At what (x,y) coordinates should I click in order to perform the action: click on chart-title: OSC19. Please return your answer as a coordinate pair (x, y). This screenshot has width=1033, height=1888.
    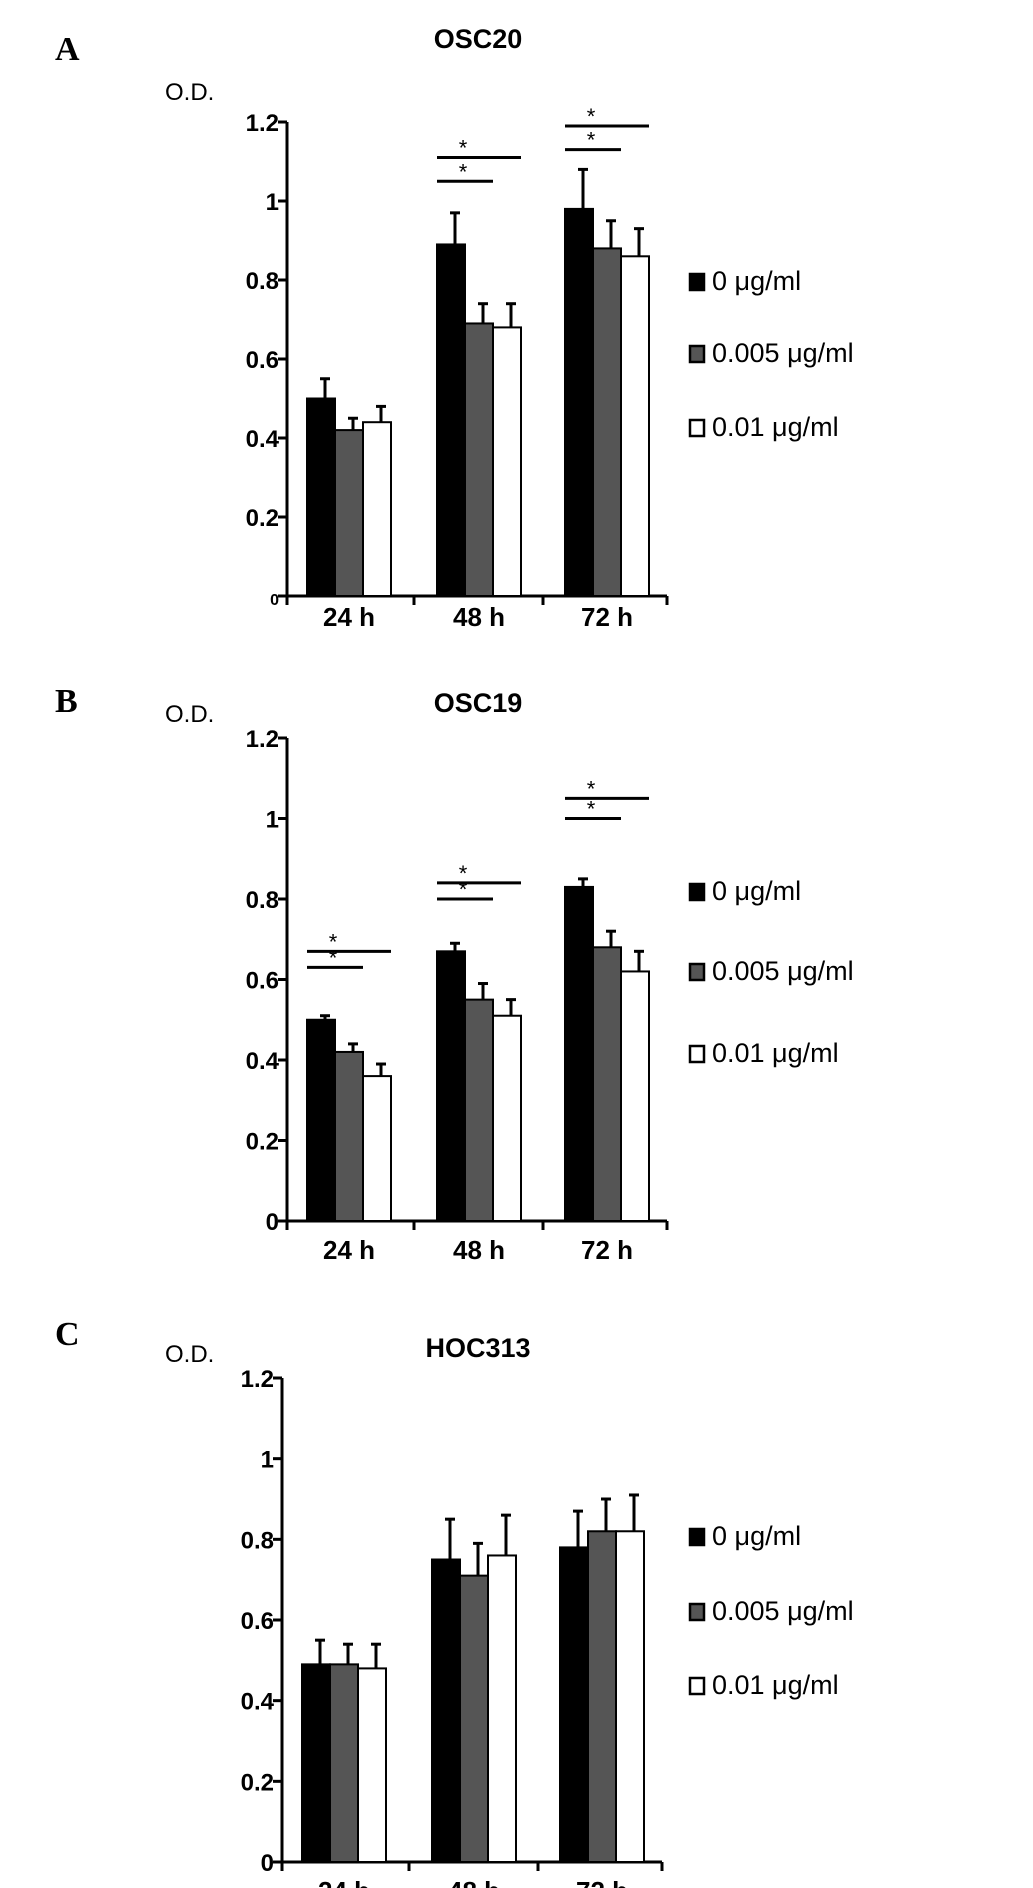
    Looking at the image, I should click on (478, 703).